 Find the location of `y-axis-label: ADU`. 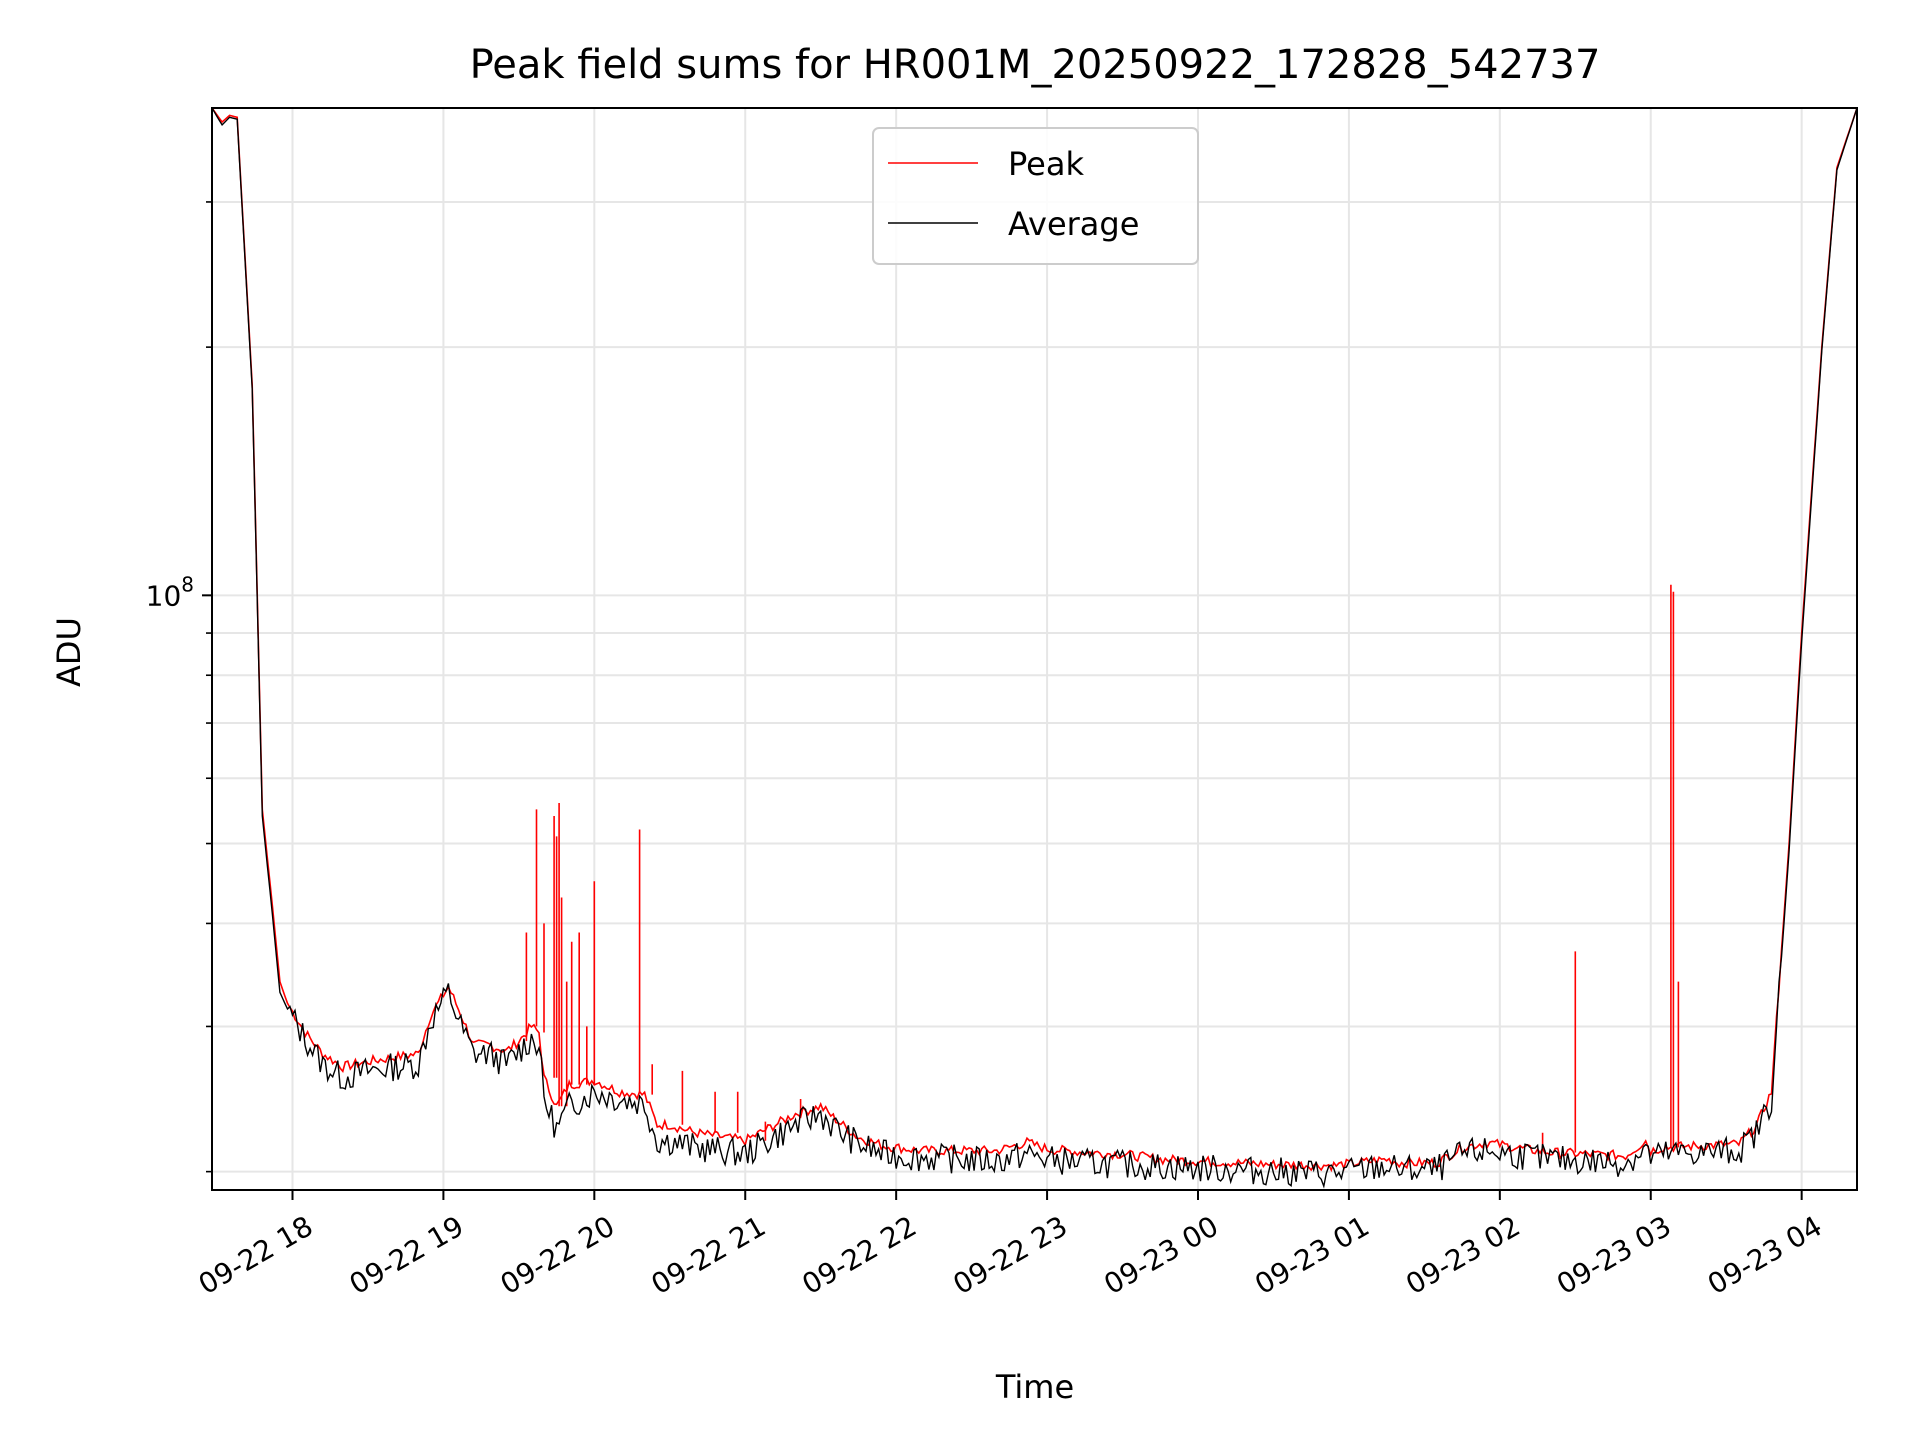

y-axis-label: ADU is located at coordinates (69, 652).